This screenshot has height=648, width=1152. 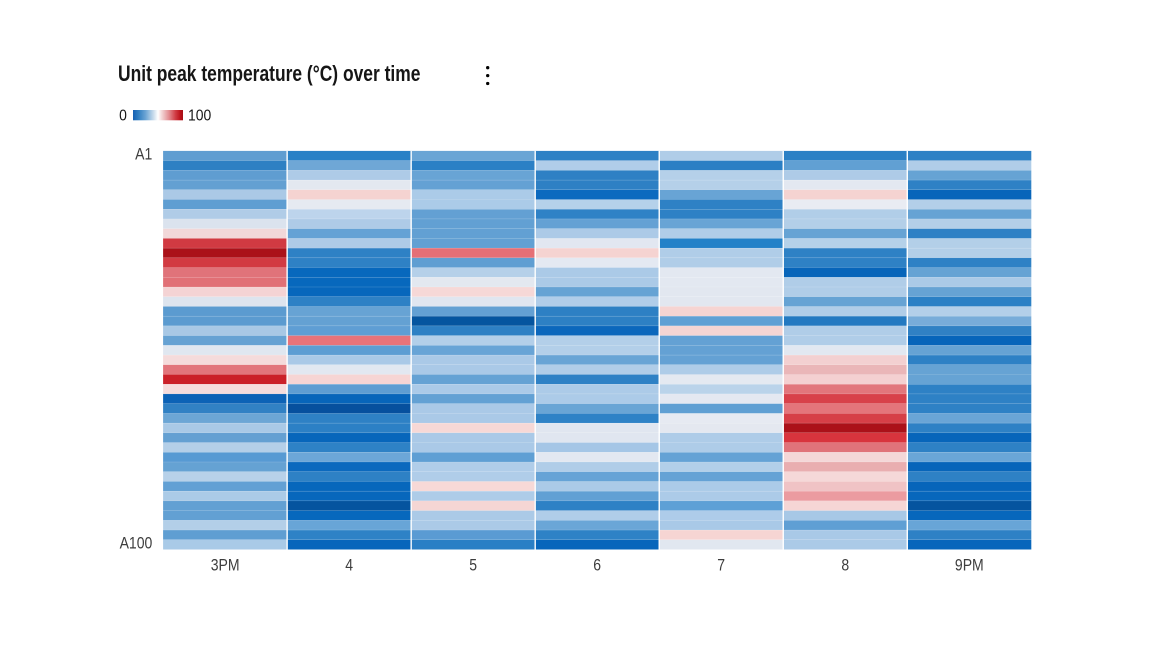 What do you see at coordinates (123, 116) in the screenshot?
I see `svg-text: 0` at bounding box center [123, 116].